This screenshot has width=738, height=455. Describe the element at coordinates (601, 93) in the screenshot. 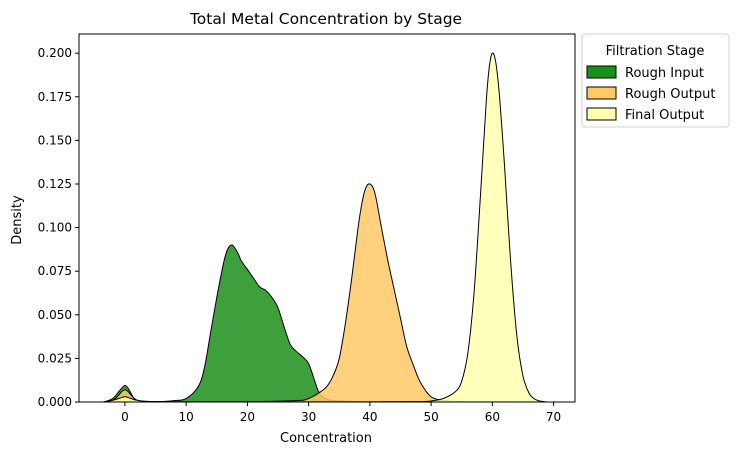

I see `legend-swatch-rough-output` at that location.